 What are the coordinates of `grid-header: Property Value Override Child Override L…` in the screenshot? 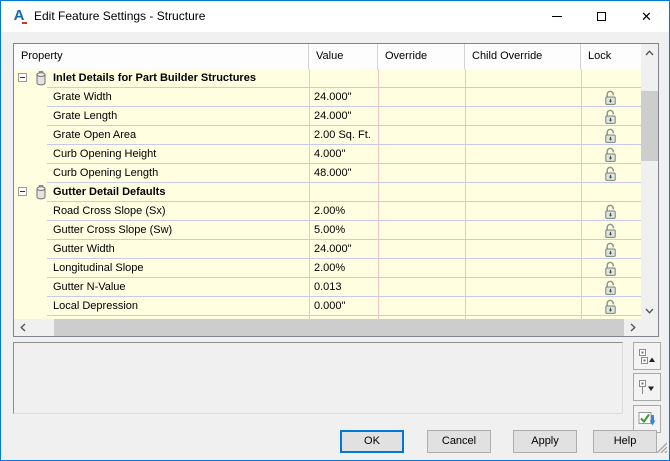 It's located at (327, 56).